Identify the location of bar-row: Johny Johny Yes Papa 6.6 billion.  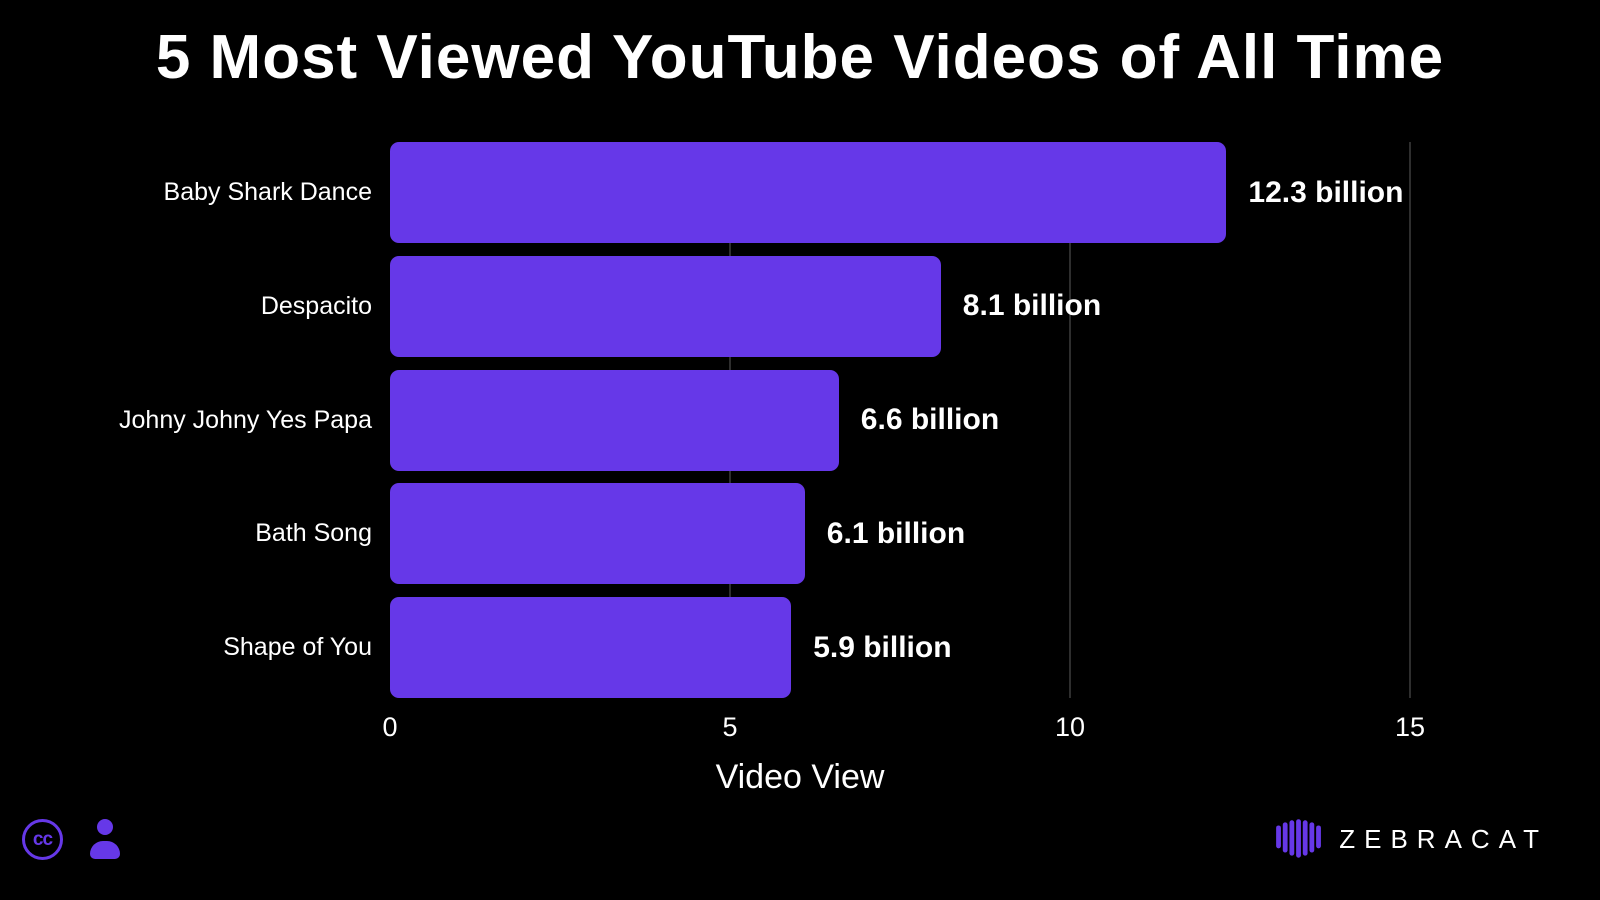
(800, 420).